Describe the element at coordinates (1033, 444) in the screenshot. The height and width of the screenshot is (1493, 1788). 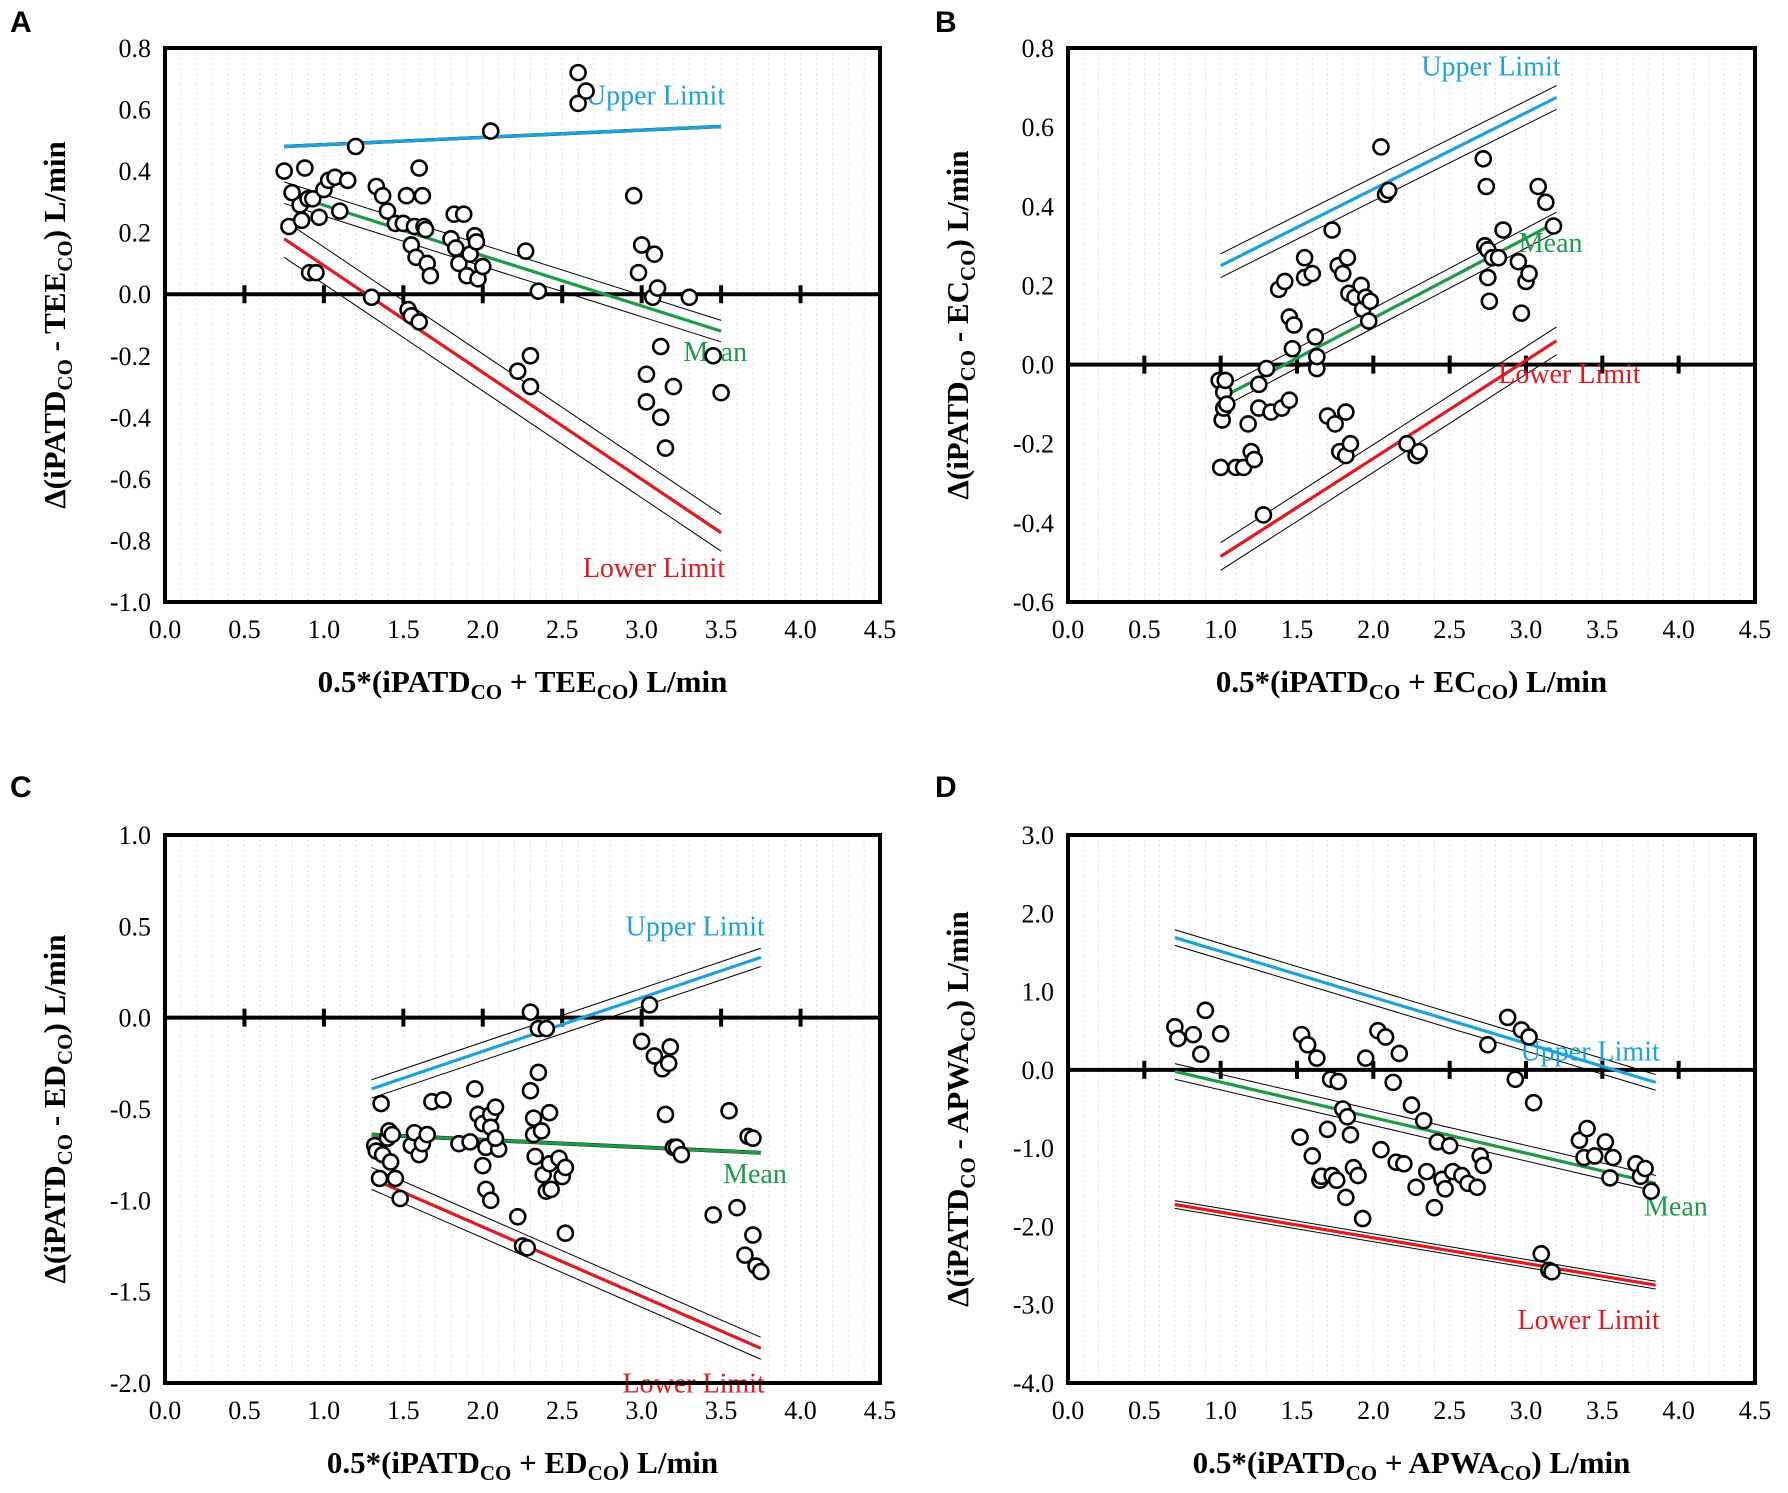
I see `y-tick-label: -0.2` at that location.